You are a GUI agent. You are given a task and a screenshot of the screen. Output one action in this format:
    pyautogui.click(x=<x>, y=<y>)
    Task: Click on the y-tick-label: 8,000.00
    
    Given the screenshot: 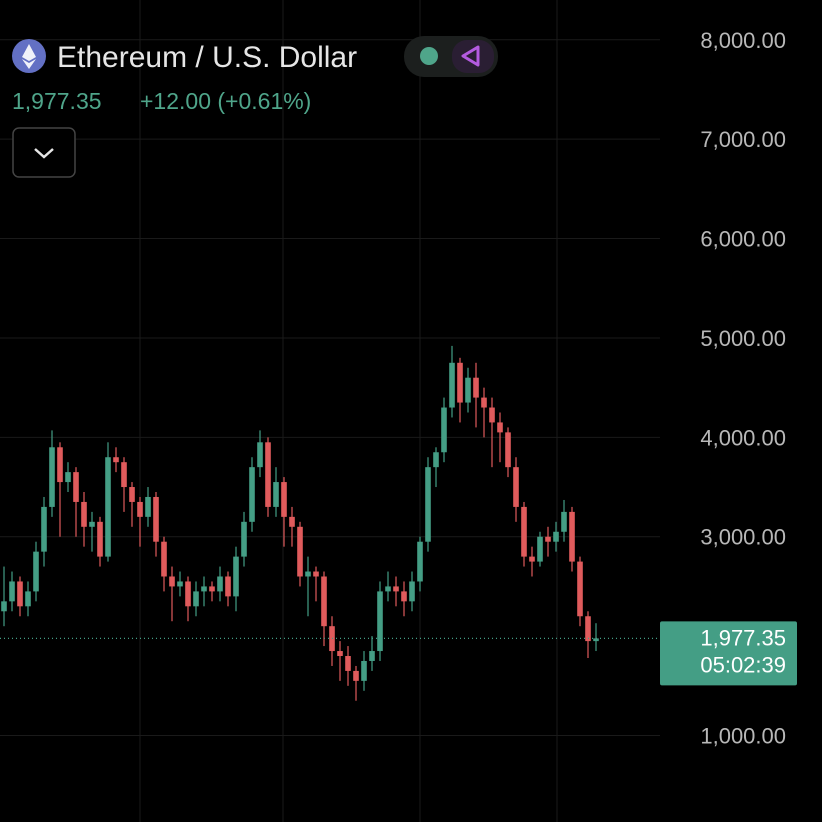 What is the action you would take?
    pyautogui.click(x=743, y=40)
    